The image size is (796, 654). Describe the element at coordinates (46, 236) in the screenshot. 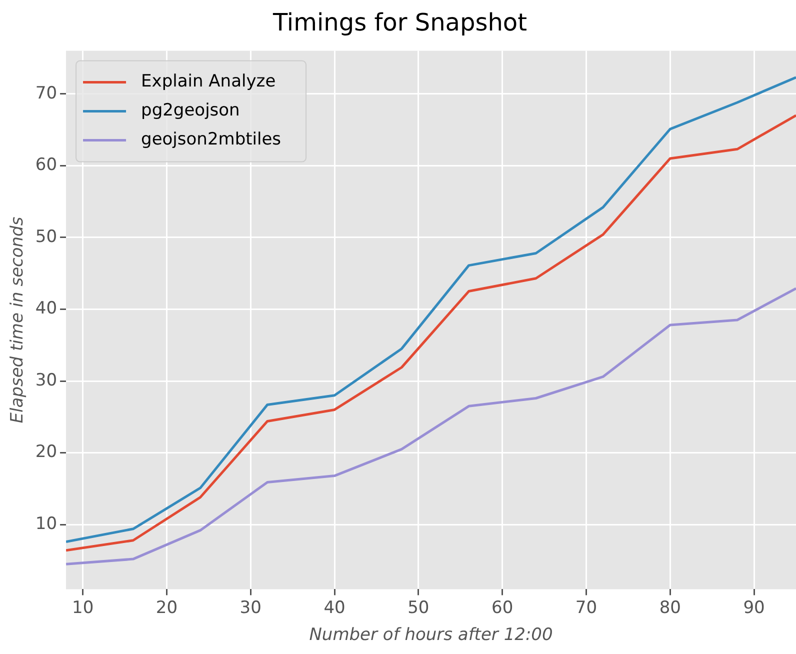

I see `y-tick-label: 50` at that location.